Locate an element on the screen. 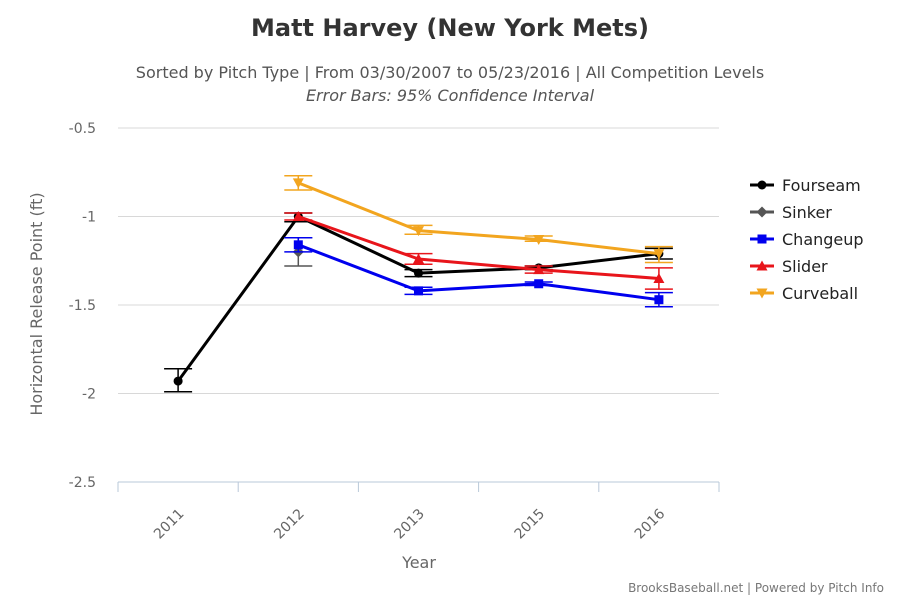  legend-label-changeup: Changeup is located at coordinates (823, 239).